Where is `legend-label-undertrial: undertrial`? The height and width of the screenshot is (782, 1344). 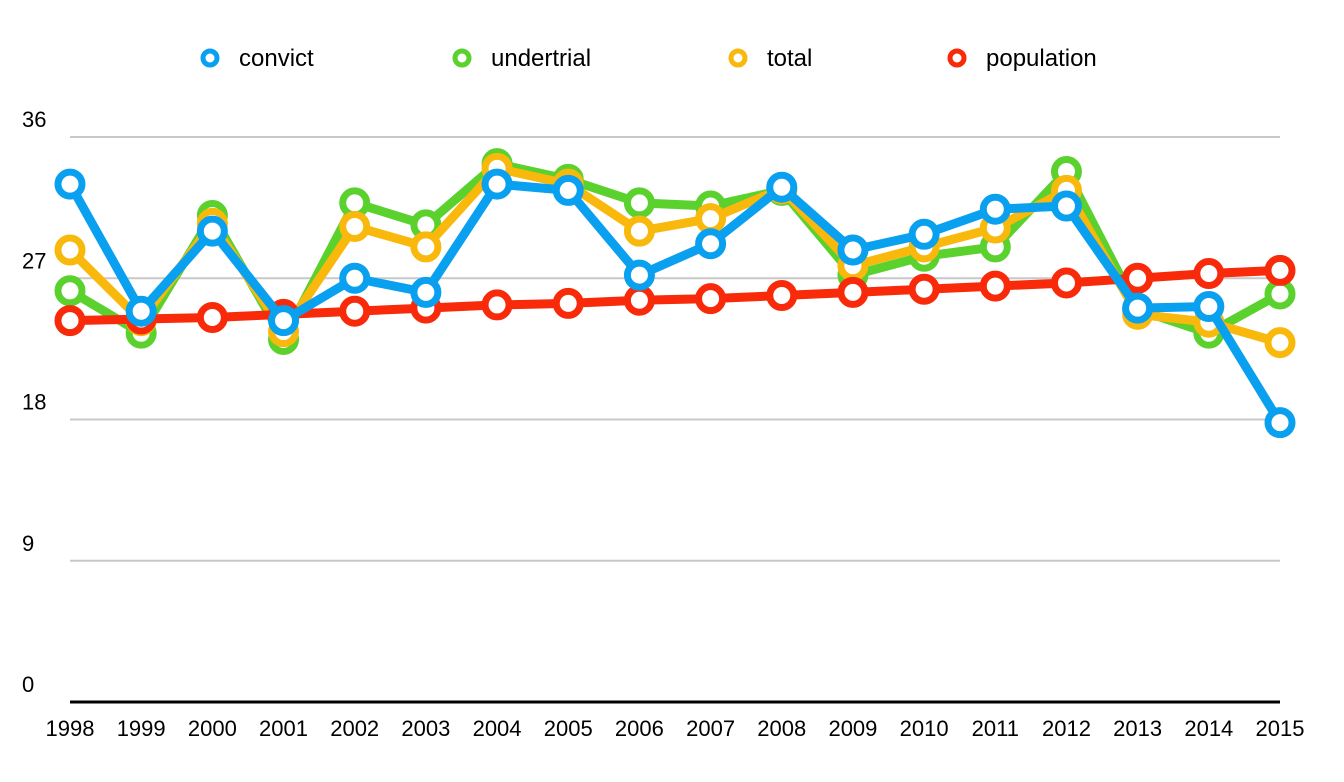 legend-label-undertrial: undertrial is located at coordinates (541, 58).